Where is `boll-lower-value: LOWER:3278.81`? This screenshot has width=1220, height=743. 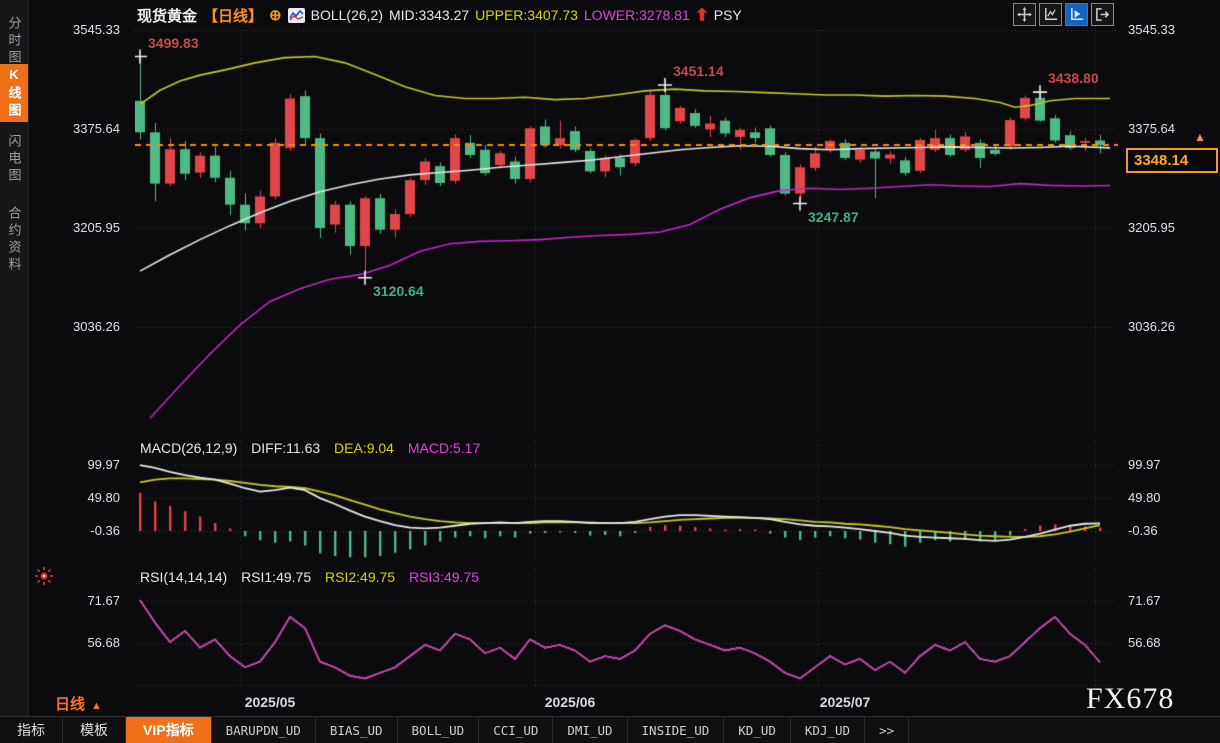
boll-lower-value: LOWER:3278.81 is located at coordinates (636, 15).